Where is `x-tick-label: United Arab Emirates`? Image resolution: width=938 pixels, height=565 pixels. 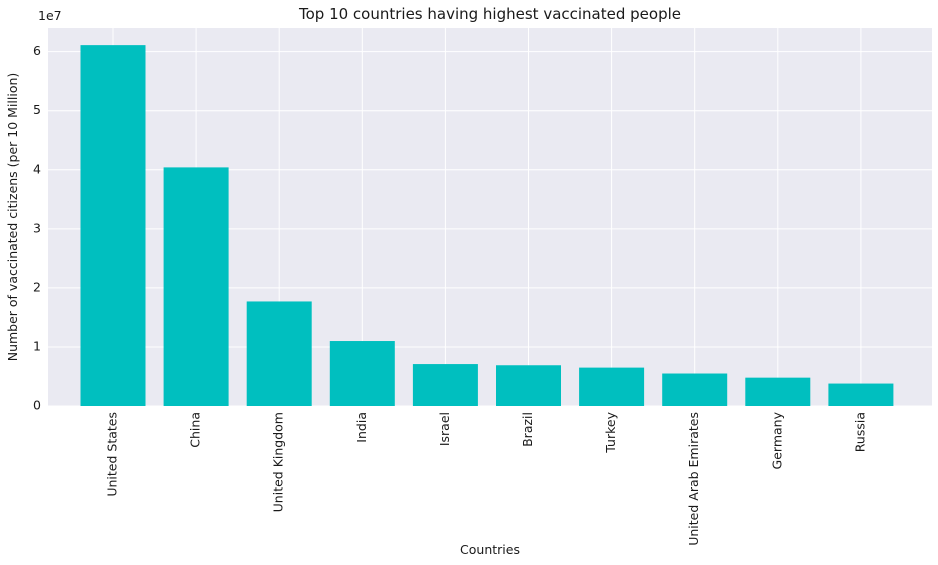 x-tick-label: United Arab Emirates is located at coordinates (693, 479).